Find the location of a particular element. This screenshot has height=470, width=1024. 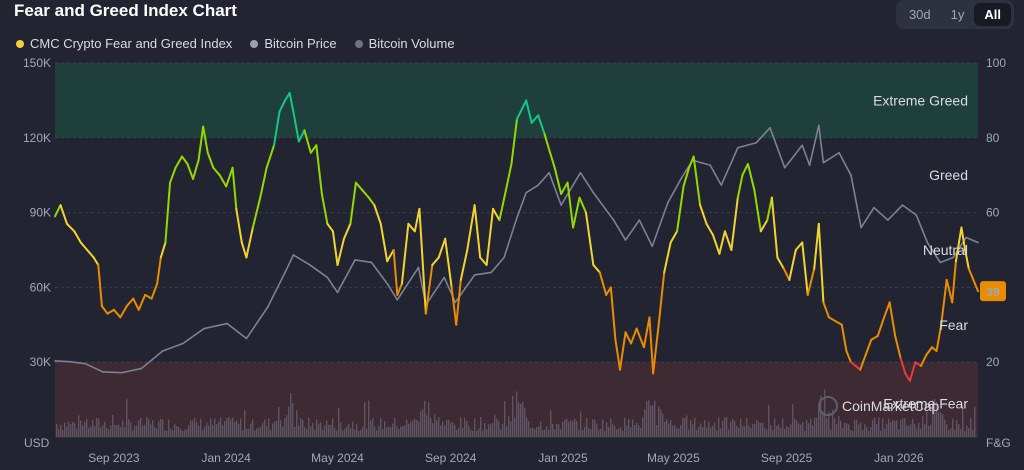

volume-bars is located at coordinates (516, 413).